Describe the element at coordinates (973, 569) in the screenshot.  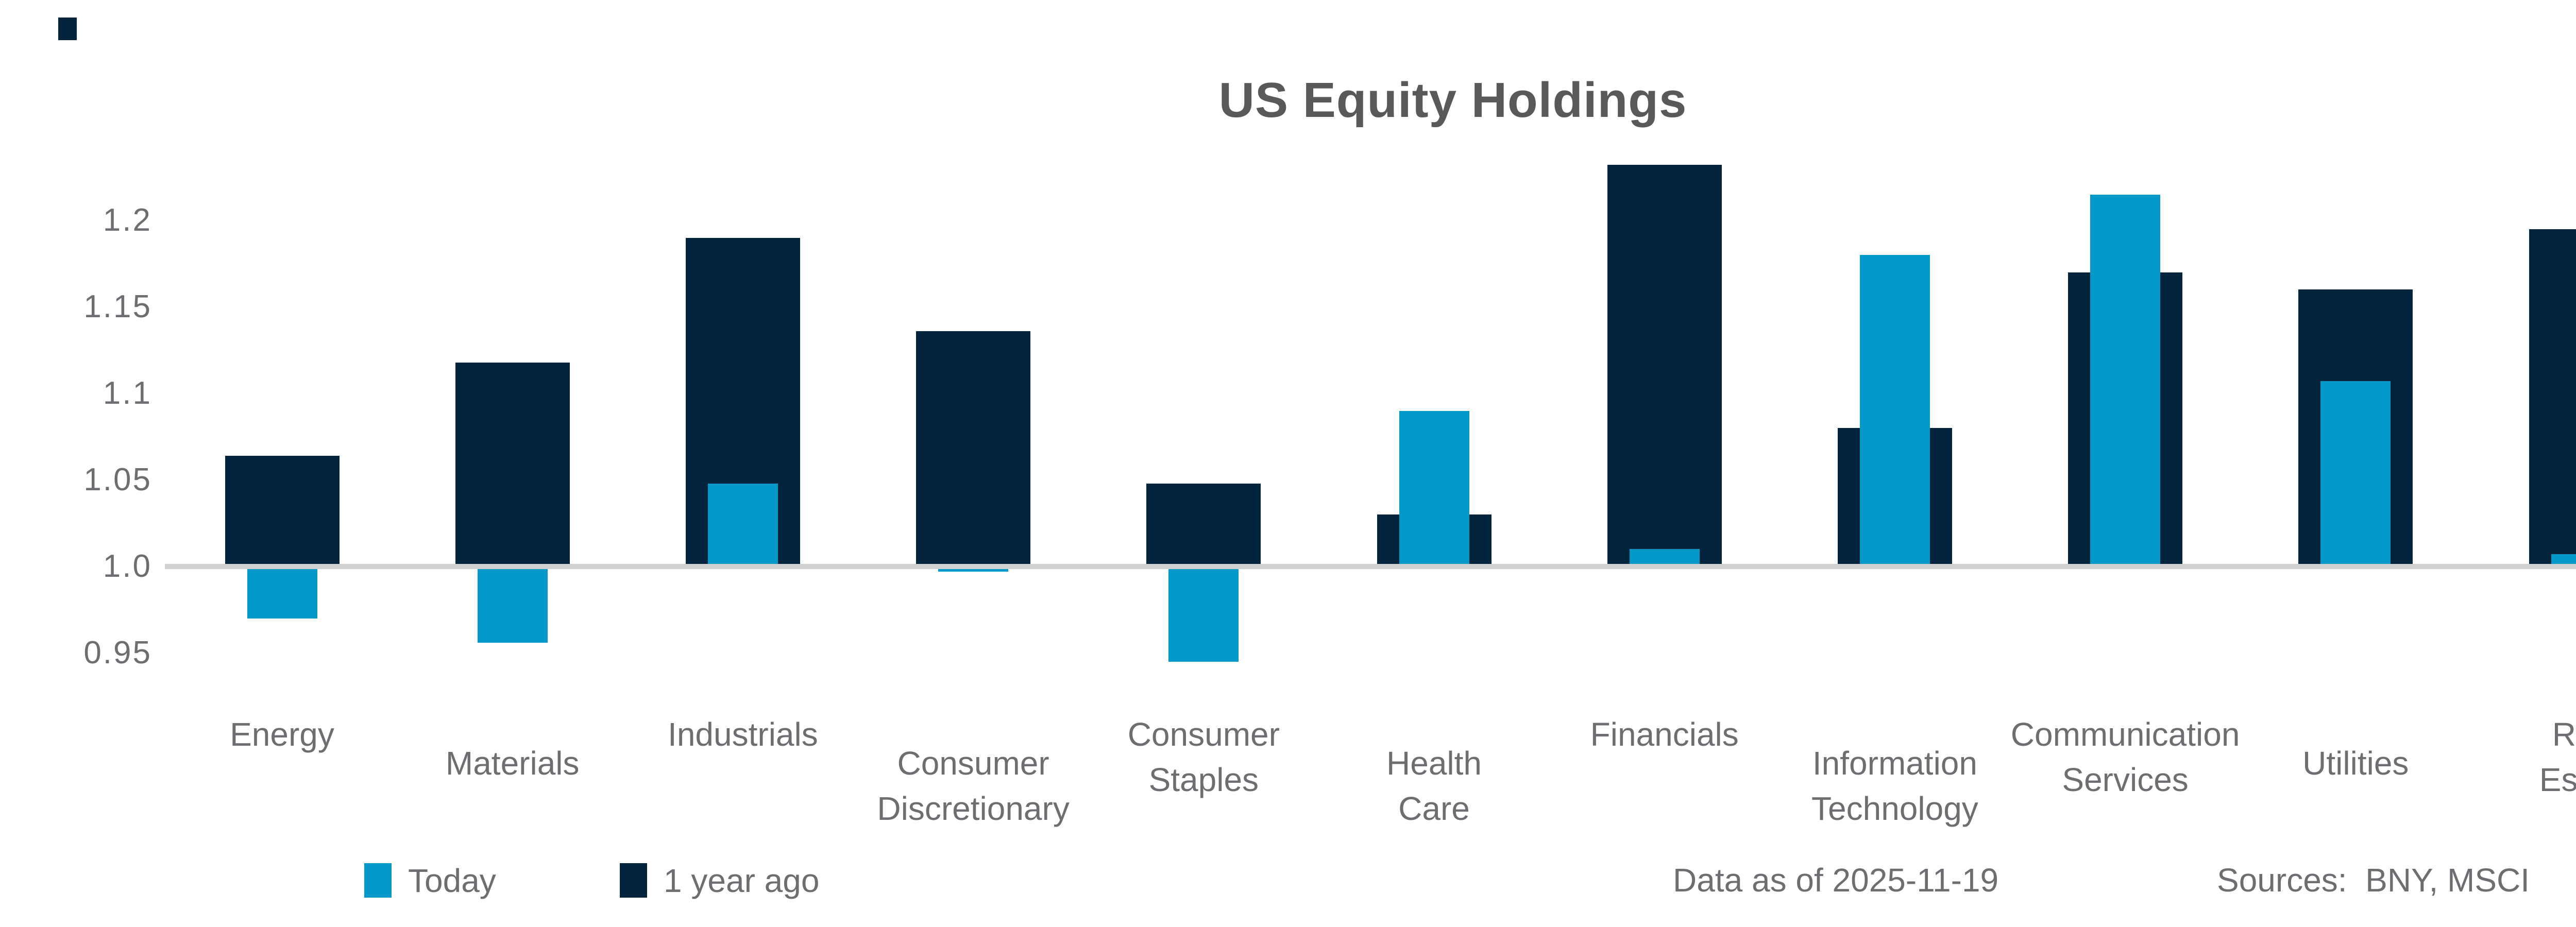
I see `bar-today-consumer-discretionary` at that location.